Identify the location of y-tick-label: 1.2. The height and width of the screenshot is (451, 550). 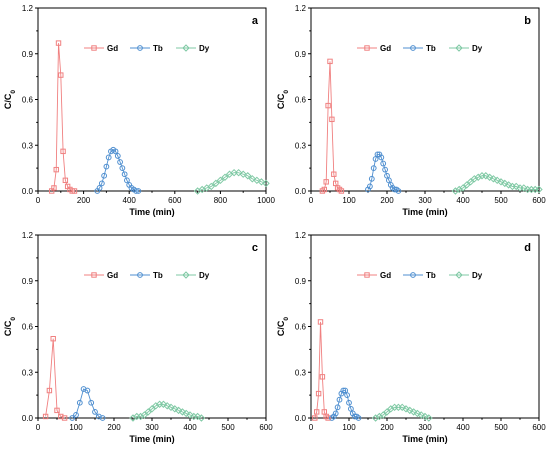
(28, 235).